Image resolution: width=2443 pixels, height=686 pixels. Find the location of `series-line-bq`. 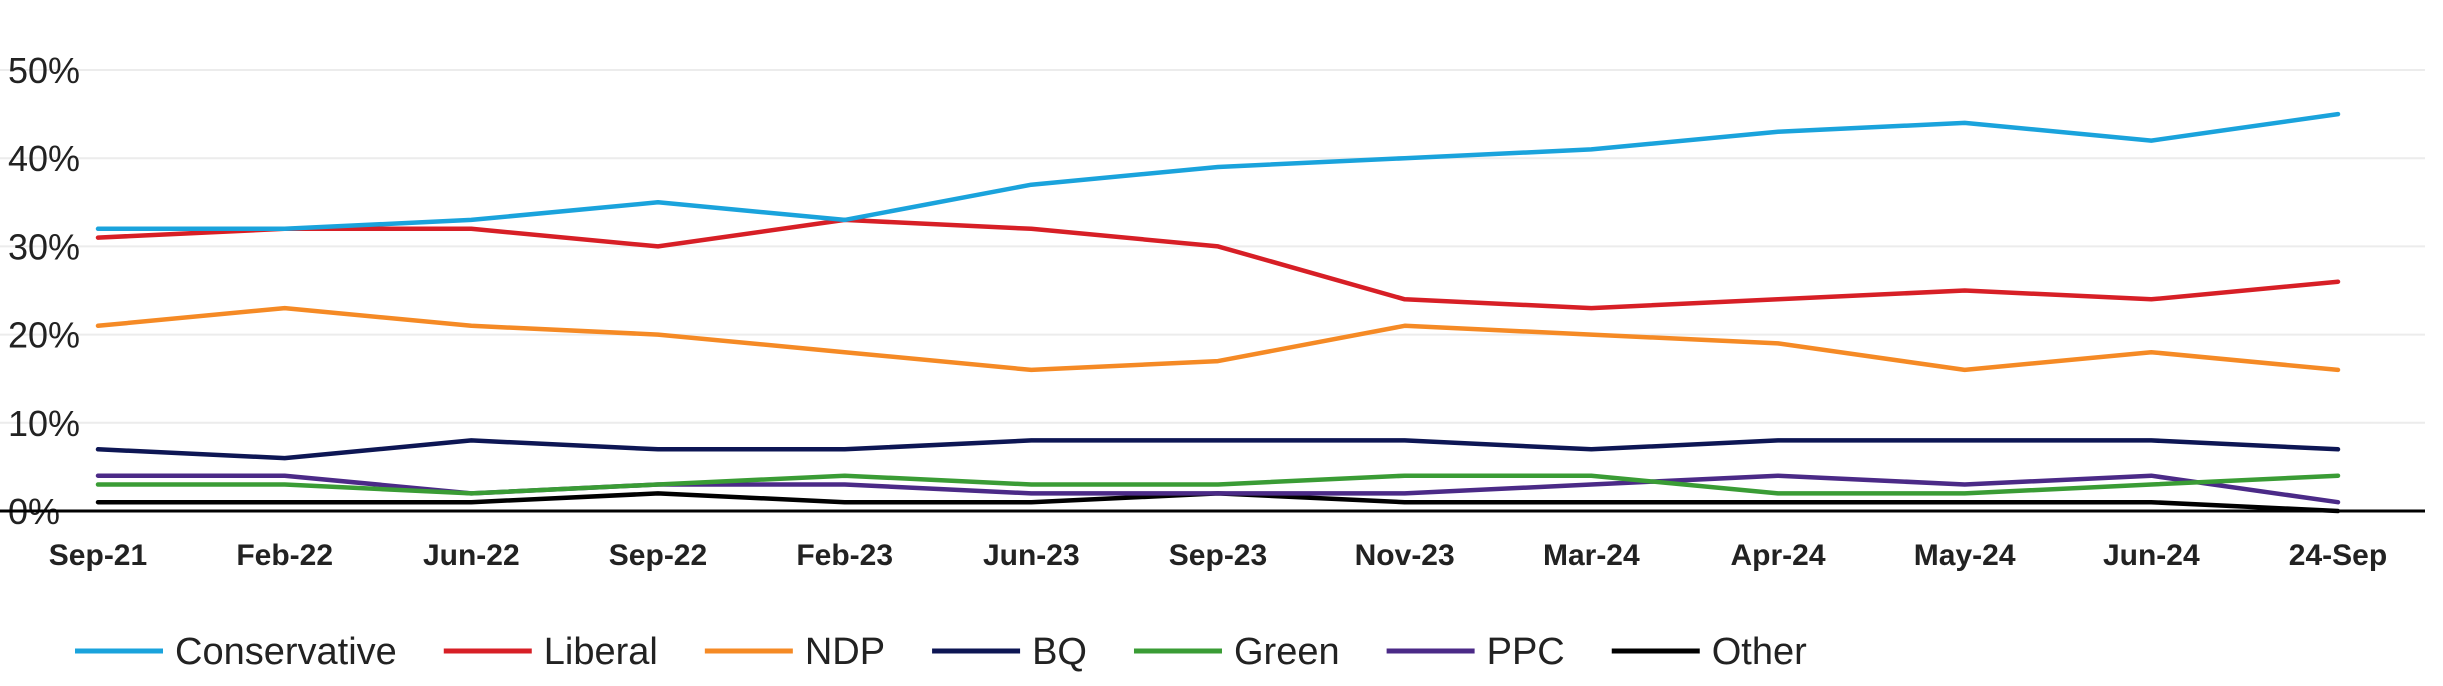

series-line-bq is located at coordinates (1218, 449).